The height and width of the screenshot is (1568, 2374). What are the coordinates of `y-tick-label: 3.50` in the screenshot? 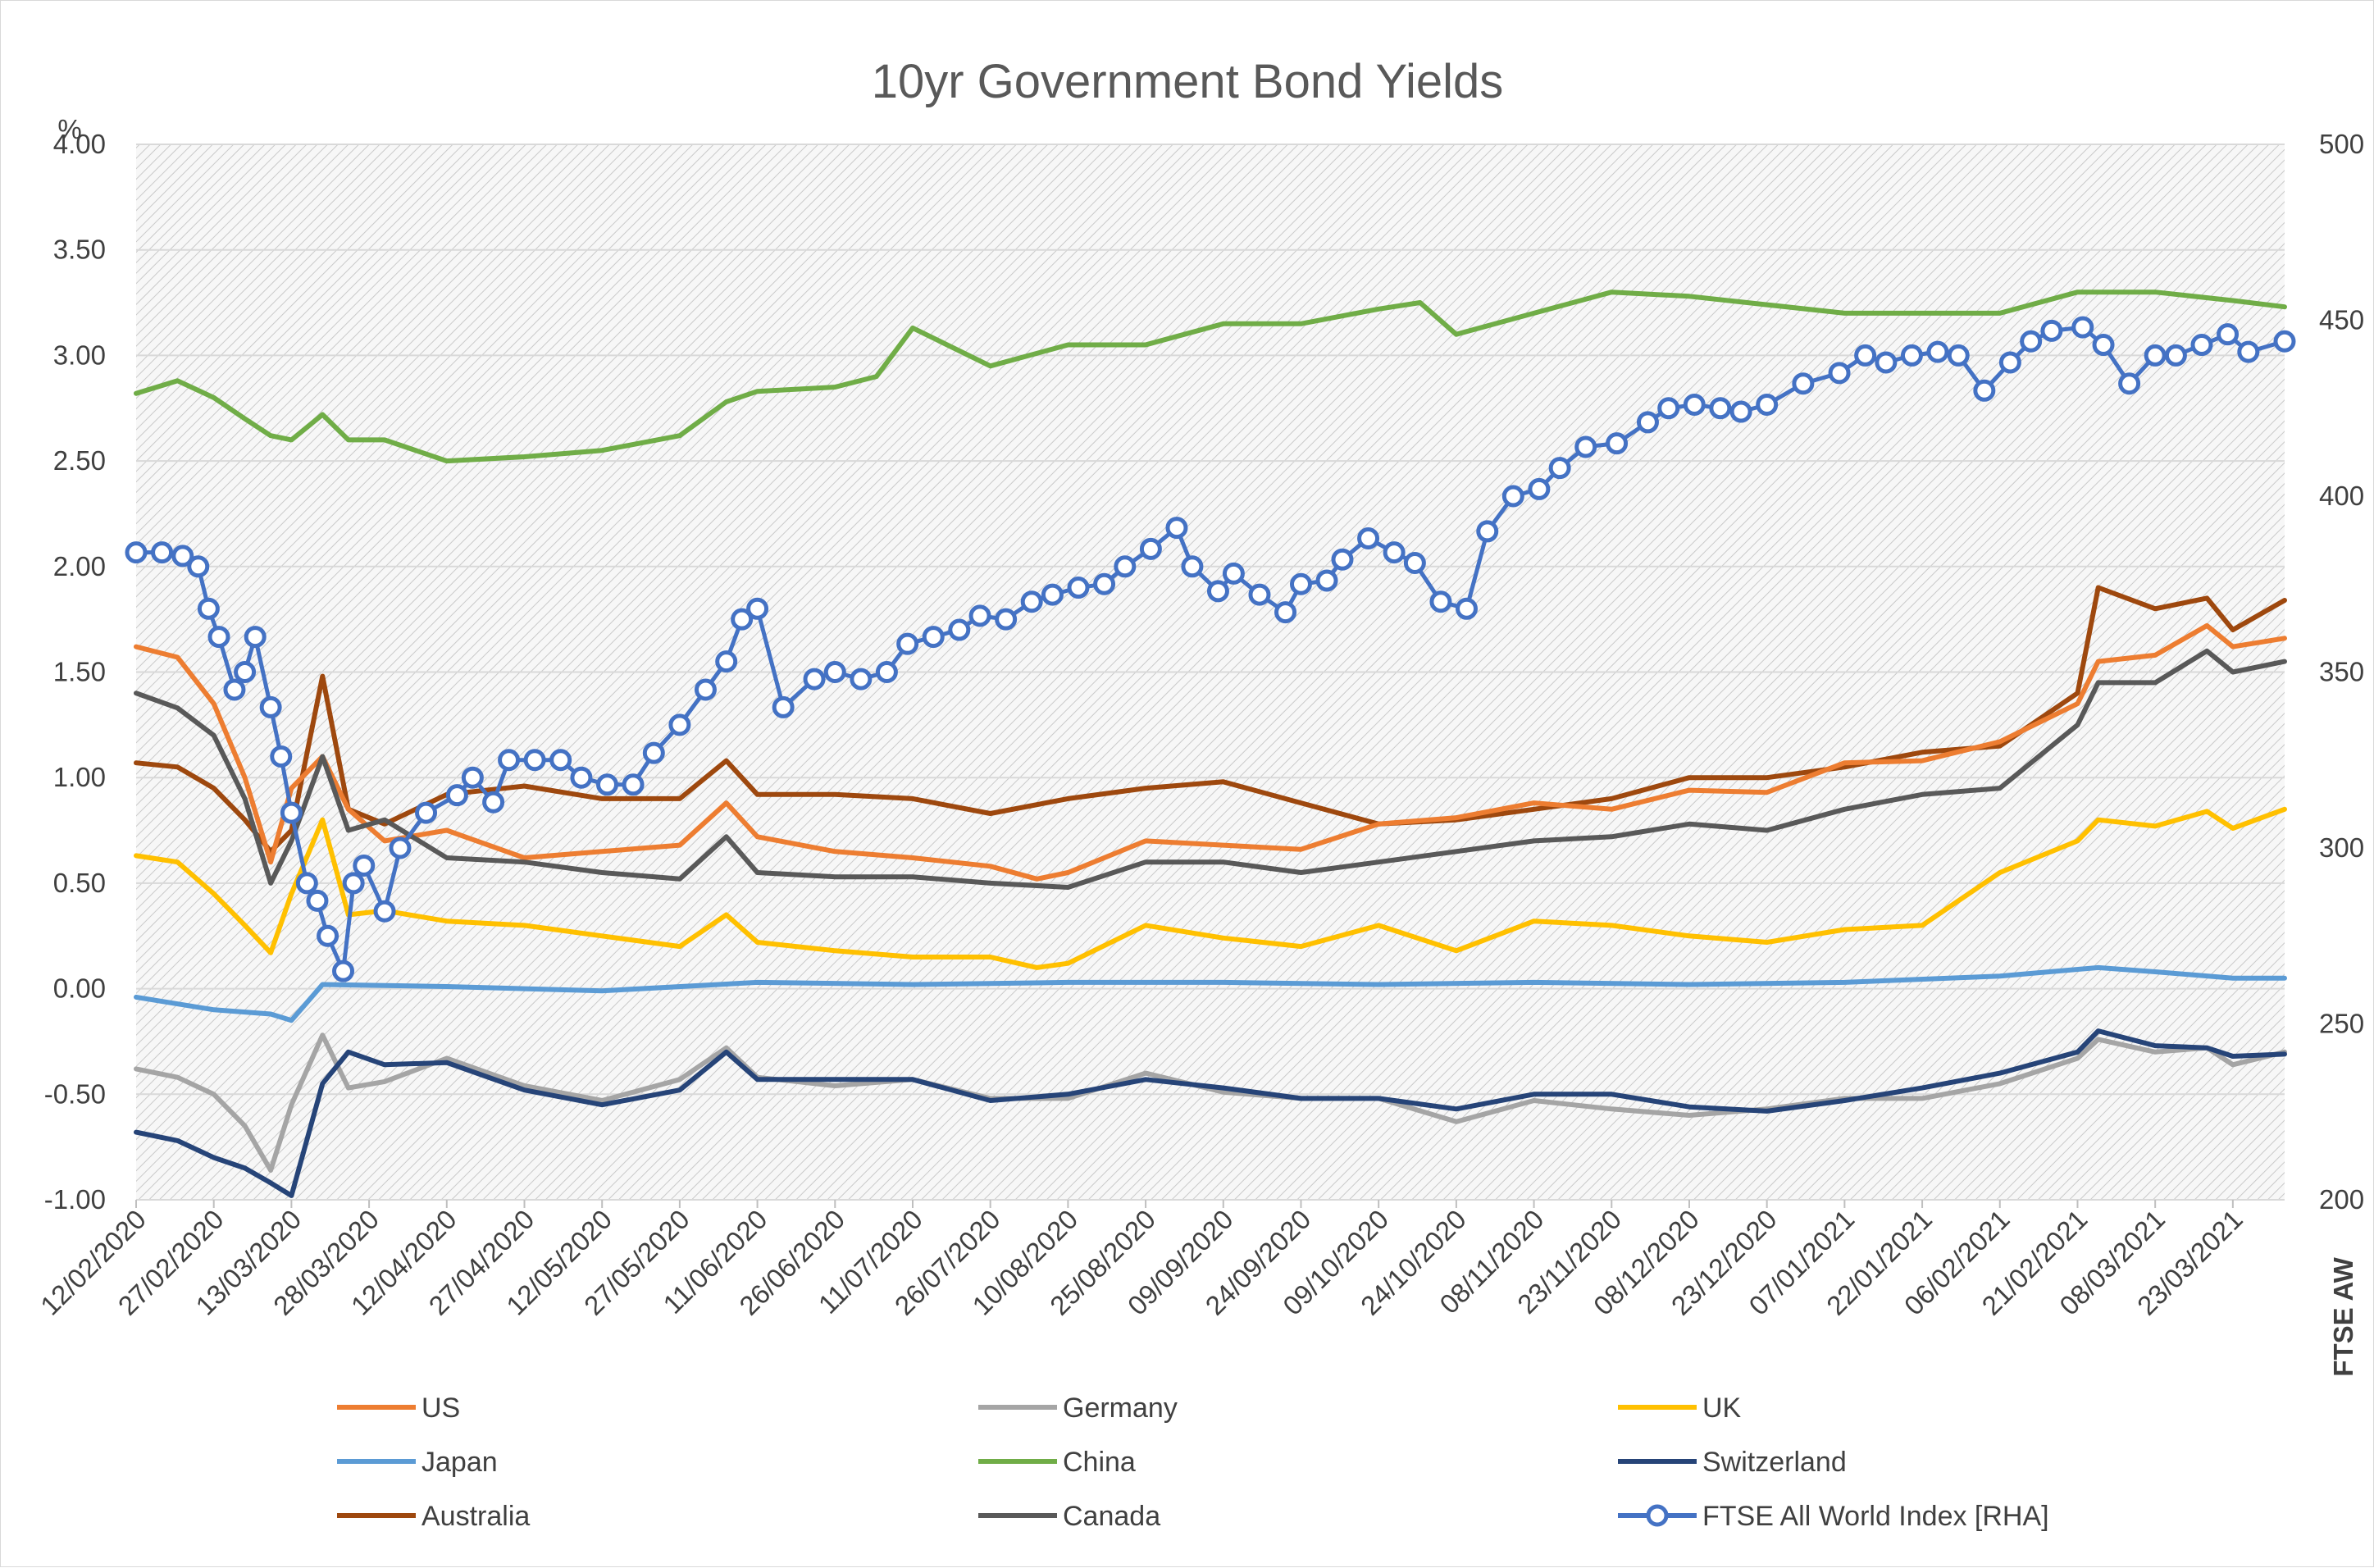 It's located at (79, 250).